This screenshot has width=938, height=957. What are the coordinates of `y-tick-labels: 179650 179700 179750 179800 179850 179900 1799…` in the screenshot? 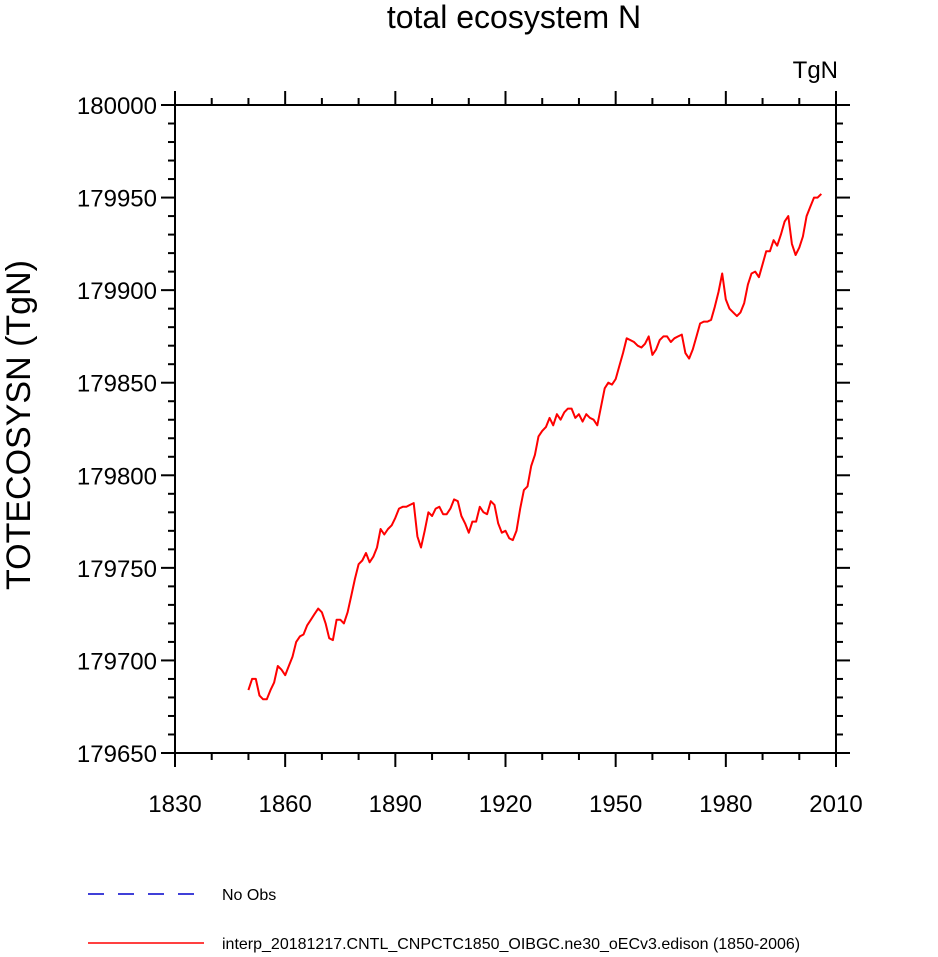 It's located at (117, 430).